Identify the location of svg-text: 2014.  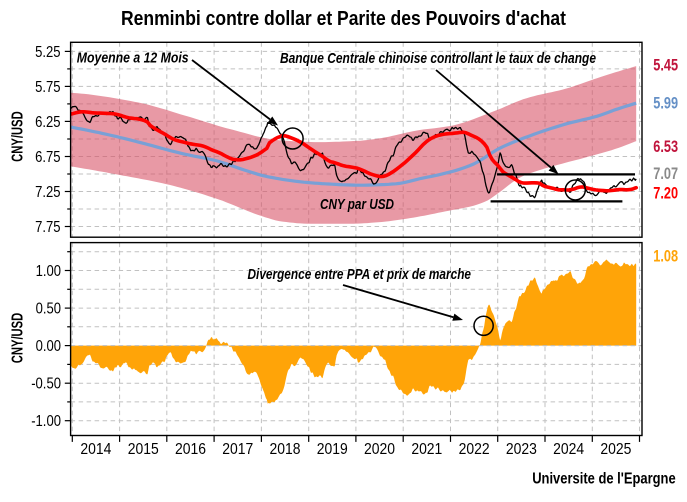
(95, 449).